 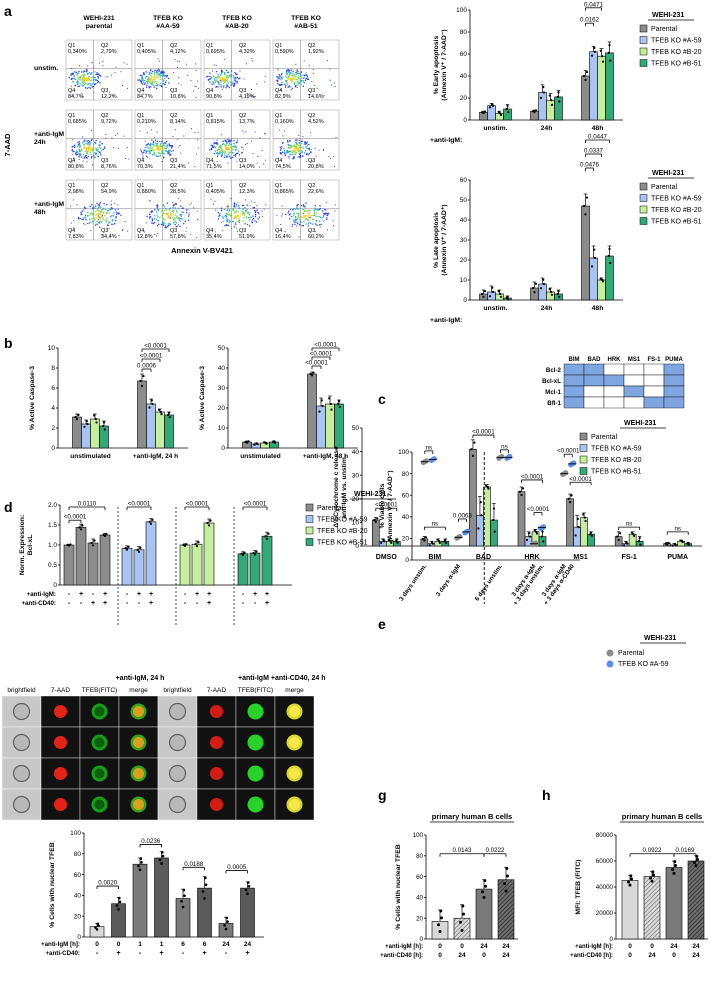 What do you see at coordinates (306, 210) in the screenshot?
I see `flow-plot` at bounding box center [306, 210].